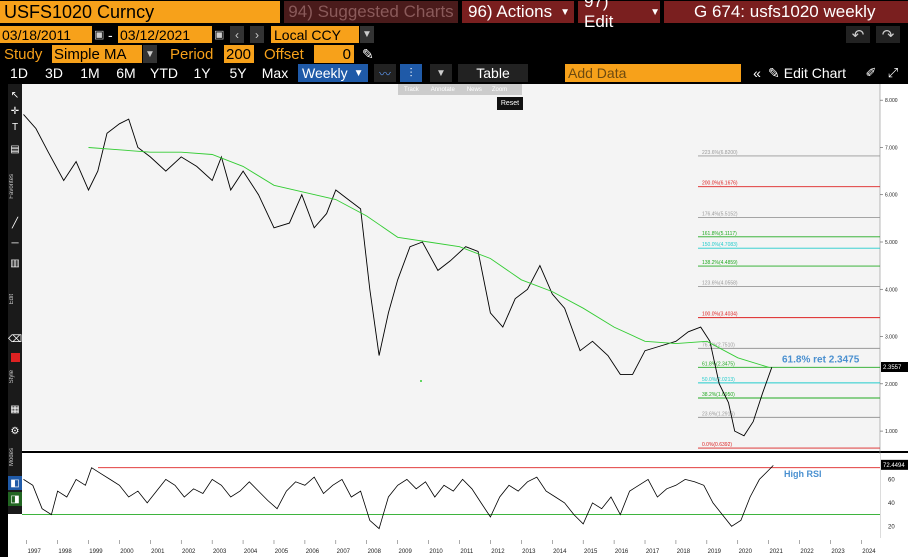 The image size is (908, 557). I want to click on add-data-input: Add Data, so click(653, 73).